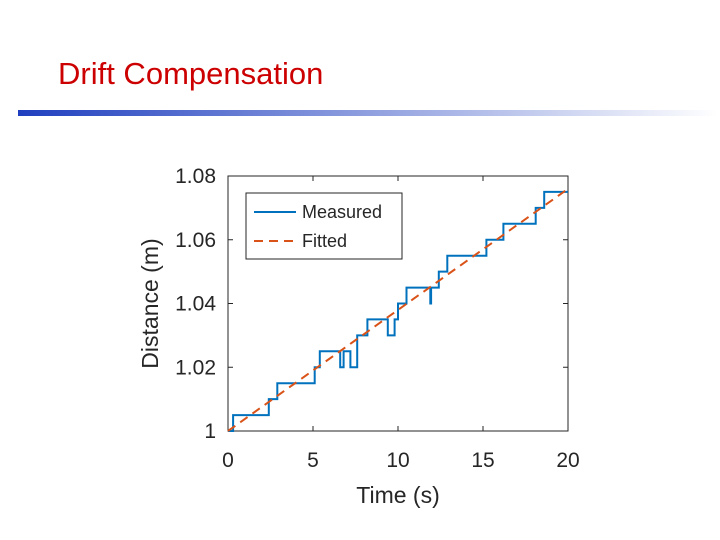  What do you see at coordinates (150, 303) in the screenshot?
I see `y-axis-label: Distance (m)` at bounding box center [150, 303].